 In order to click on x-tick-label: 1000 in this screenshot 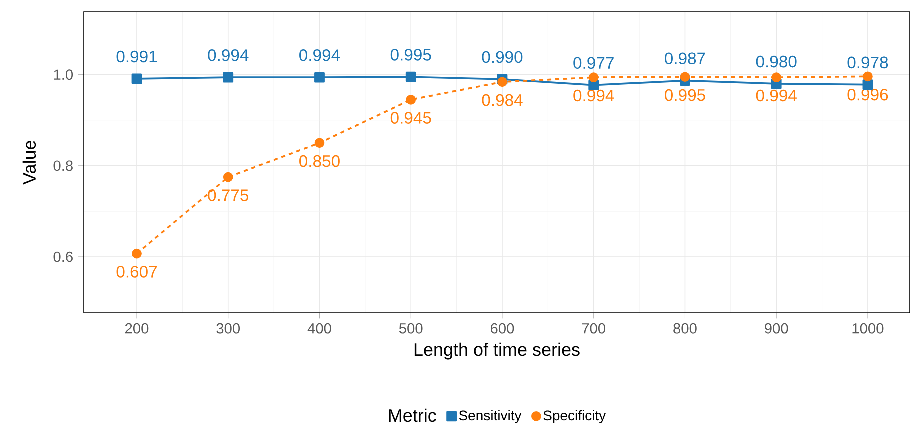, I will do `click(868, 328)`.